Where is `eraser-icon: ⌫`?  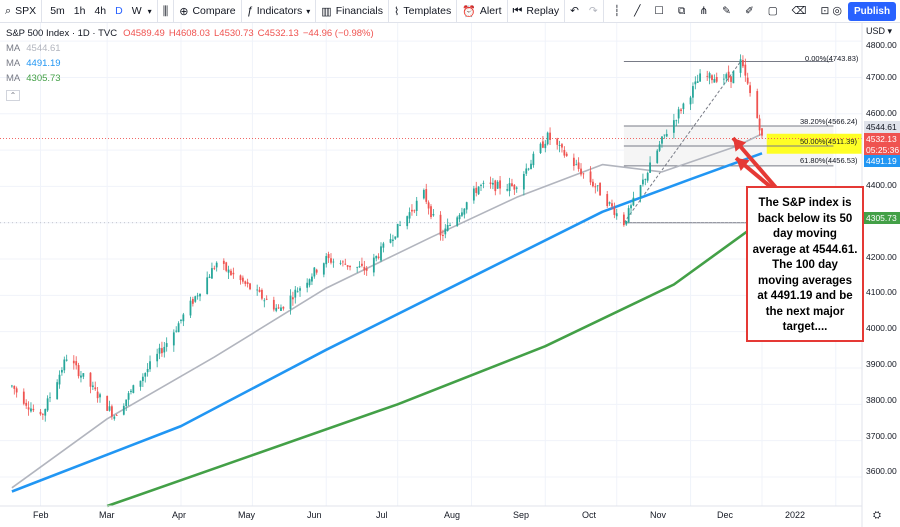
eraser-icon: ⌫ is located at coordinates (799, 11).